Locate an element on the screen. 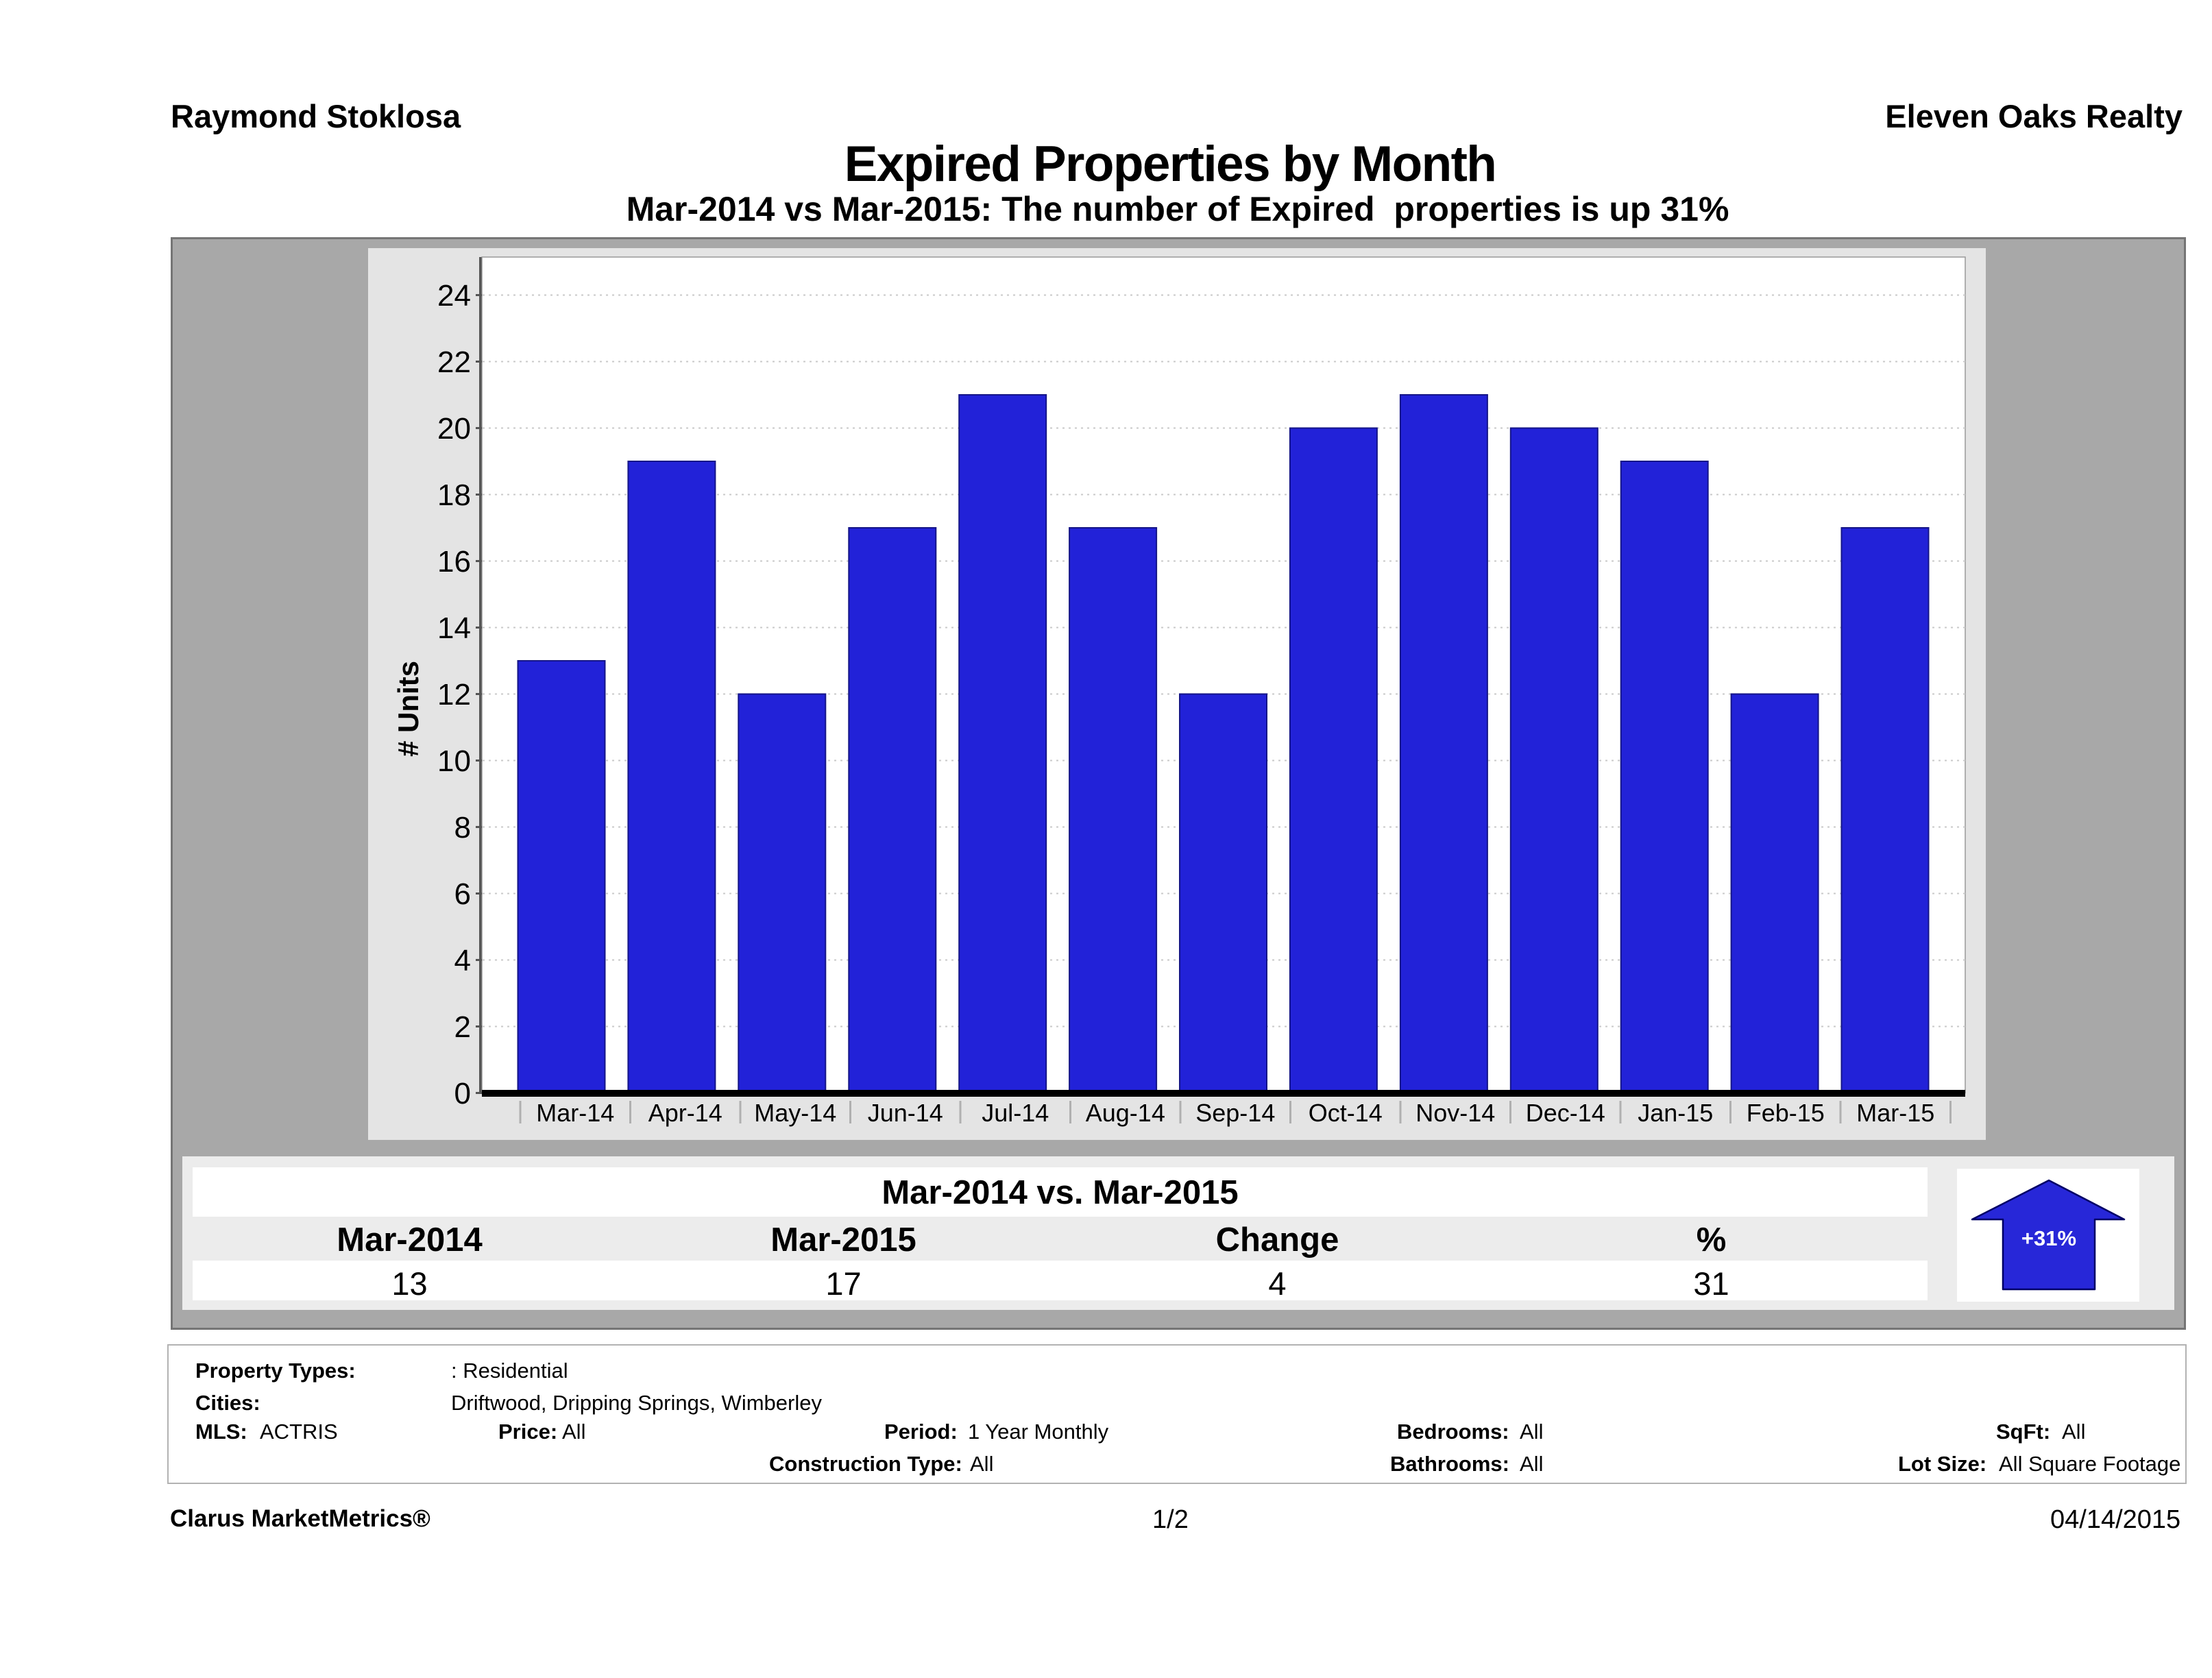 The height and width of the screenshot is (1678, 2212). svg-text: Feb-15 is located at coordinates (1786, 1113).